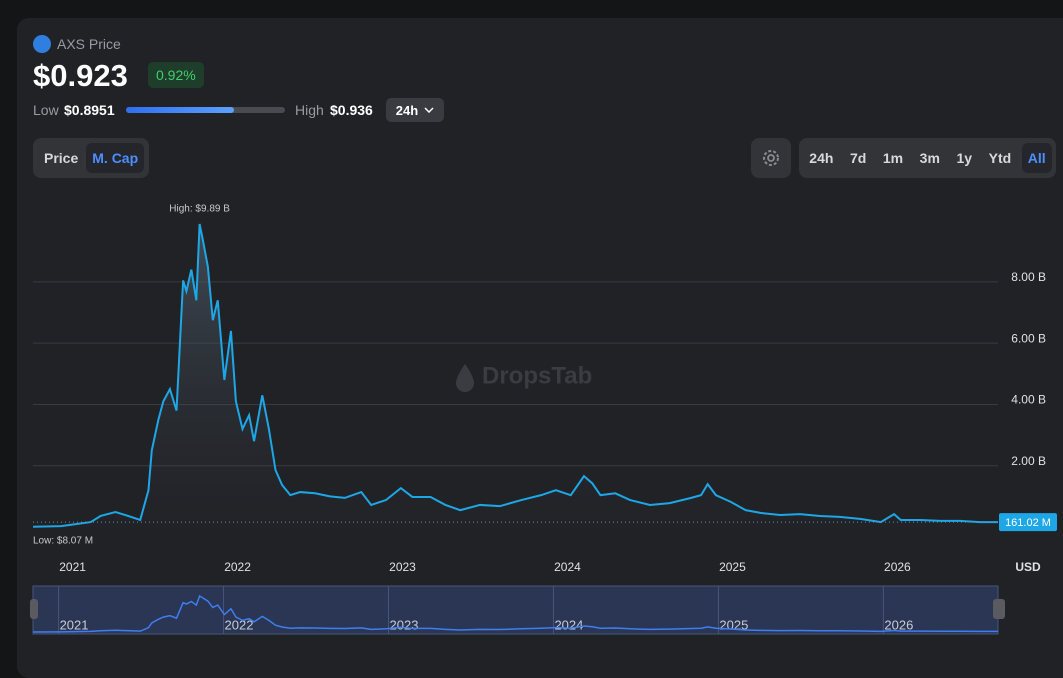  What do you see at coordinates (1028, 567) in the screenshot?
I see `y-axis-label: USD` at bounding box center [1028, 567].